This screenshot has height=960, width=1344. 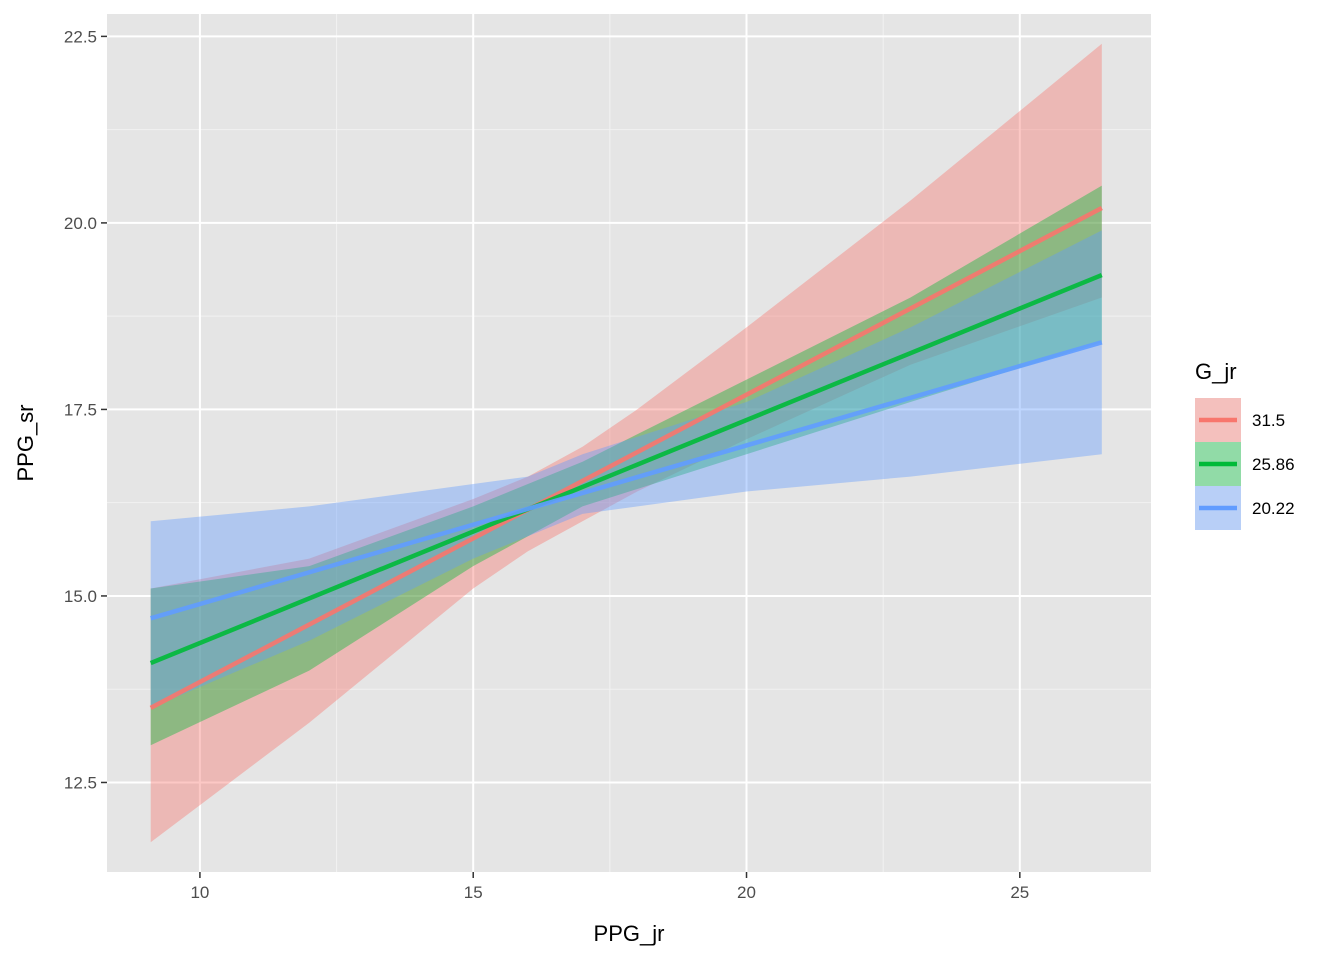 What do you see at coordinates (473, 892) in the screenshot?
I see `x-tick-label: 15` at bounding box center [473, 892].